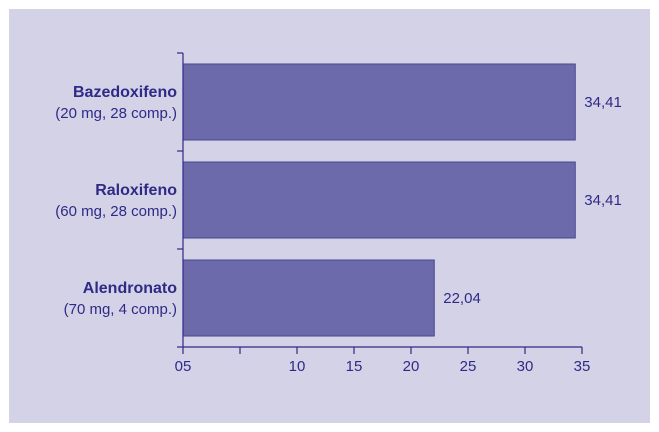  Describe the element at coordinates (130, 288) in the screenshot. I see `category-label: Alendronato` at that location.